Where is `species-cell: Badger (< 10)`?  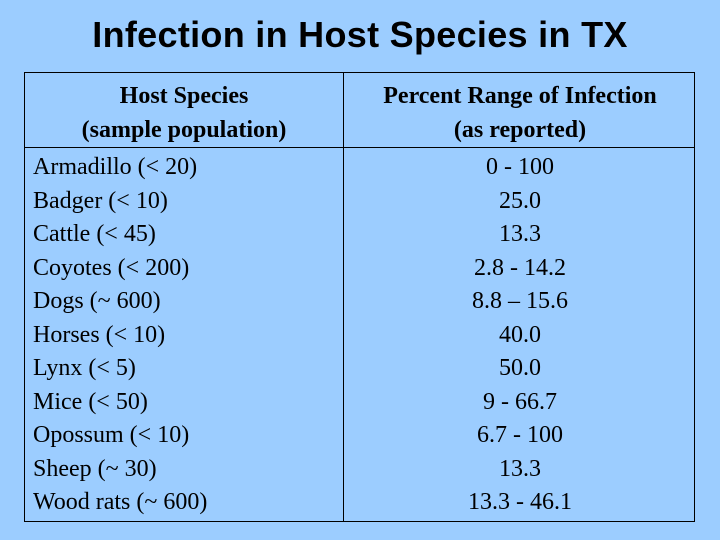
species-cell: Badger (< 10) is located at coordinates (100, 200).